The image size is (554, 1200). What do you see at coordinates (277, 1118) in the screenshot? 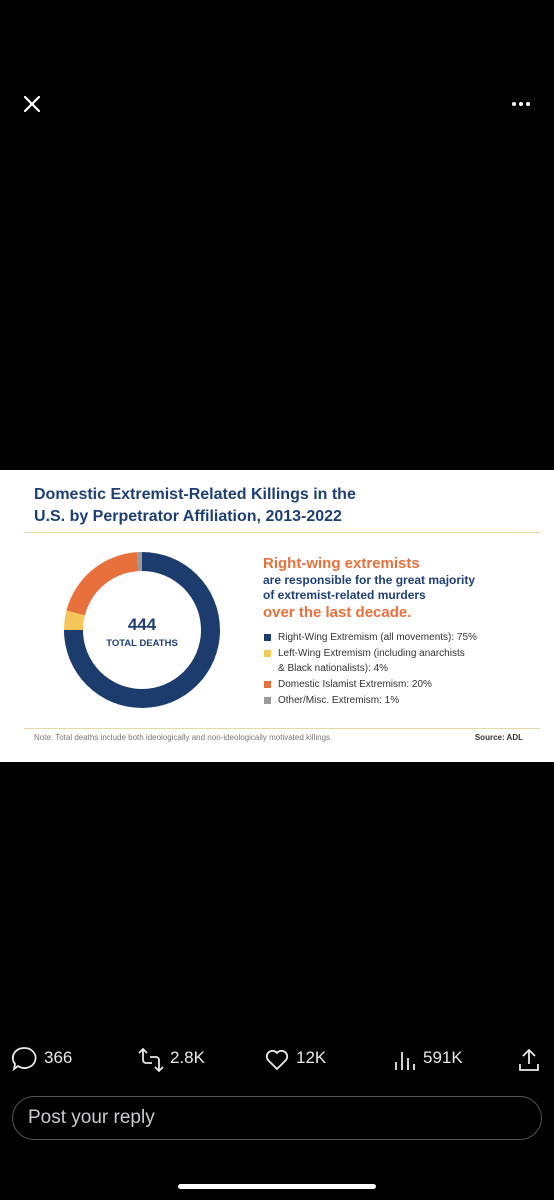
I see `reply-box: Post your reply` at bounding box center [277, 1118].